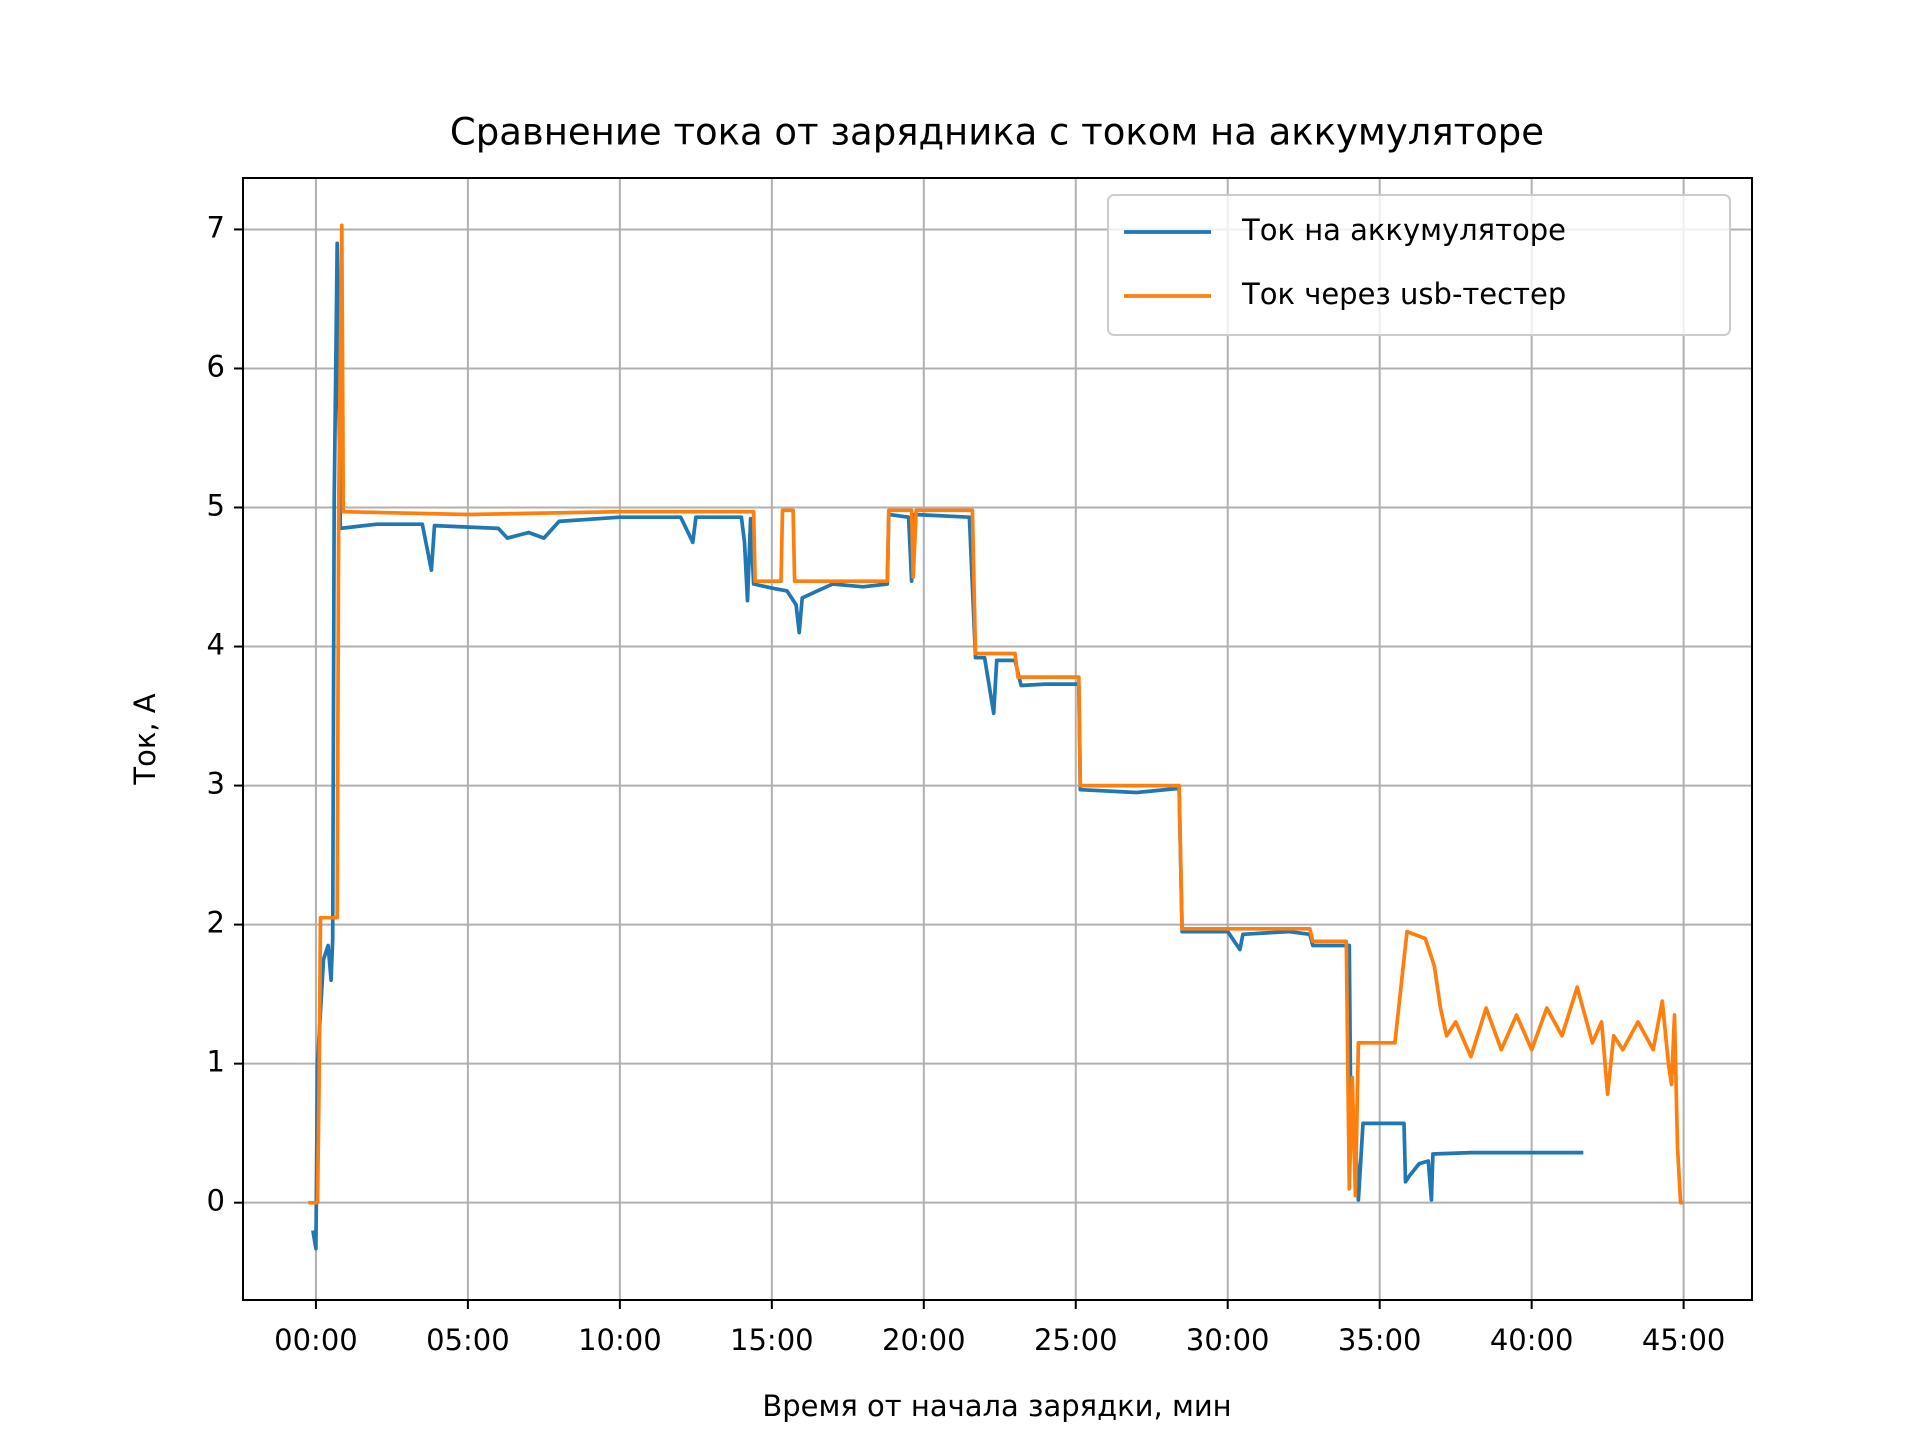 This screenshot has height=1440, width=1920. I want to click on x-tick-label: 30:00, so click(1228, 1340).